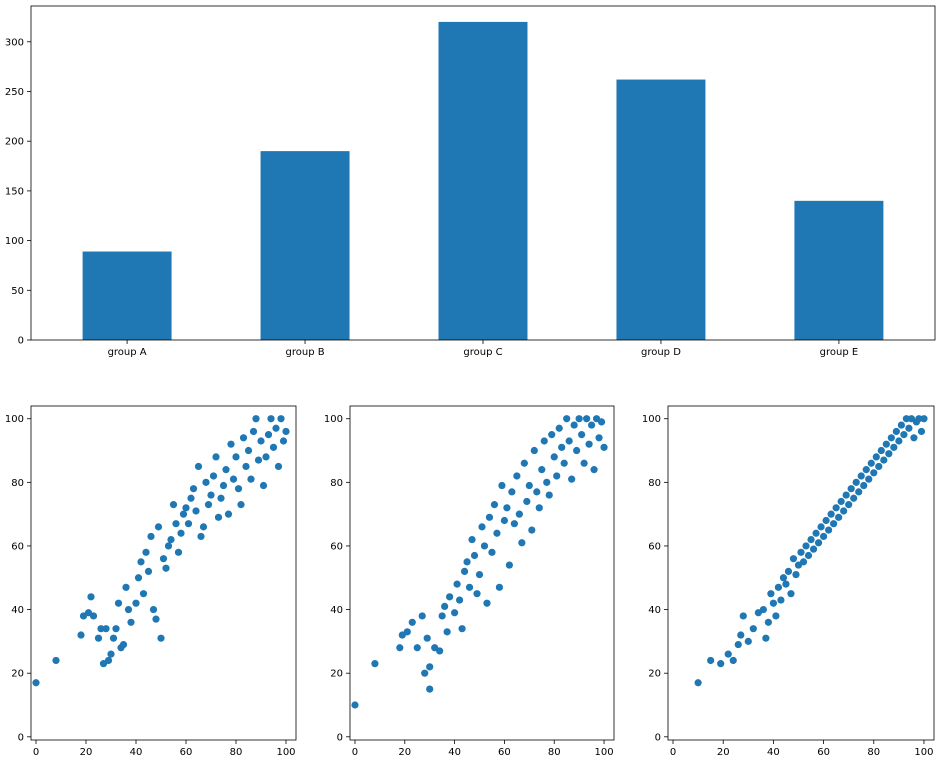  I want to click on y-tick-label: 0, so click(21, 737).